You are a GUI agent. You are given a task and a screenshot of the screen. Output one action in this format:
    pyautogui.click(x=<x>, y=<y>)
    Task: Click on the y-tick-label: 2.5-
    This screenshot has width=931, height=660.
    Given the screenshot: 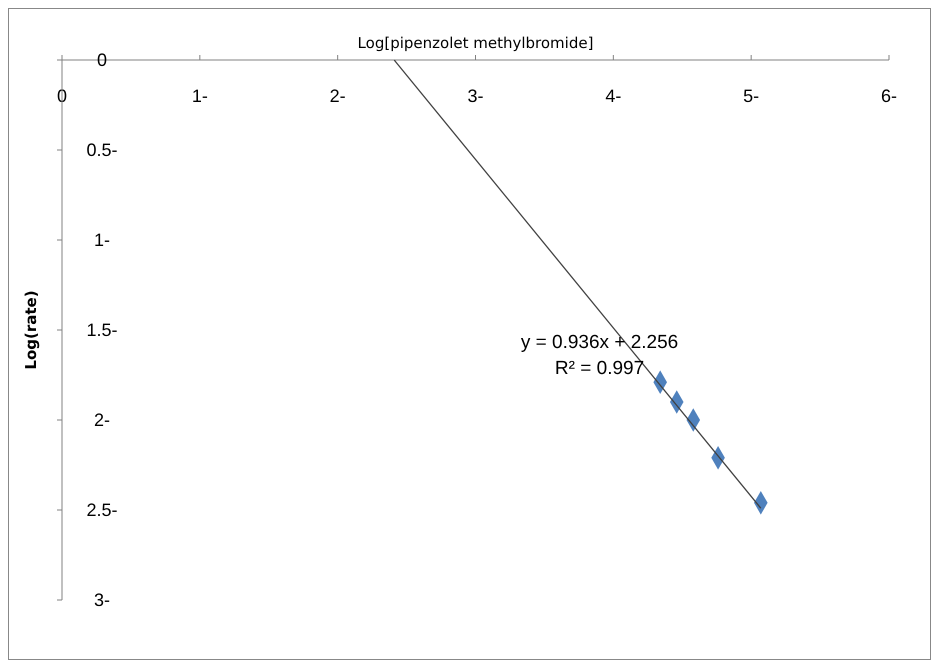 What is the action you would take?
    pyautogui.click(x=102, y=510)
    